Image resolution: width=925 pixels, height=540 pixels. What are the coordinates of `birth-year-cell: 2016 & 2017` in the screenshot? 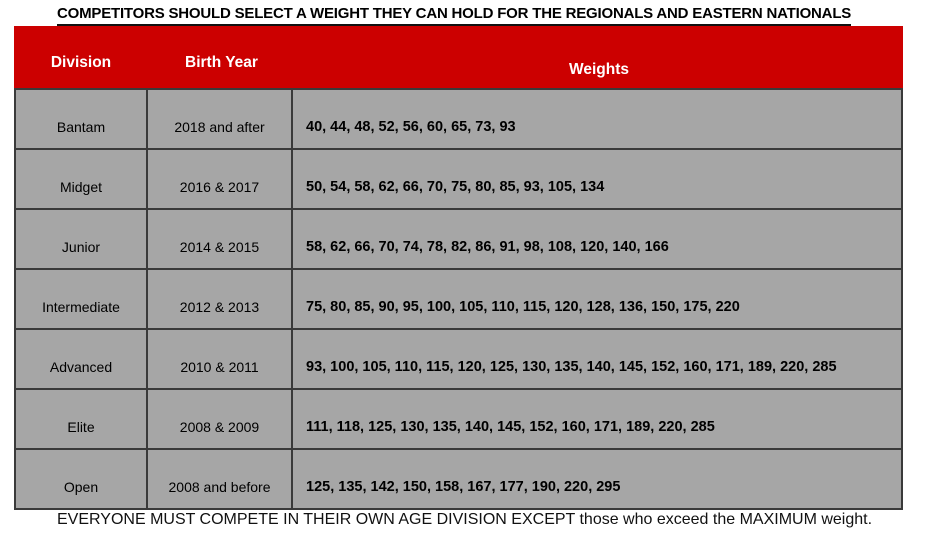 It's located at (220, 179).